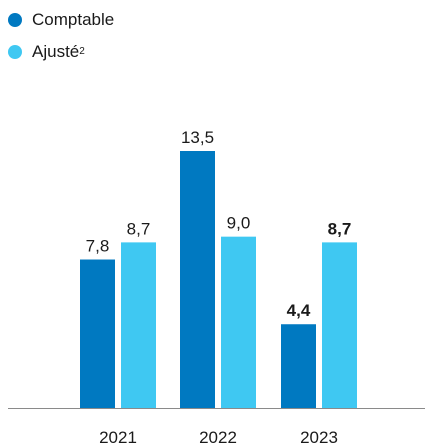 This screenshot has height=448, width=425. What do you see at coordinates (97, 333) in the screenshot?
I see `bar-comptable-2021` at bounding box center [97, 333].